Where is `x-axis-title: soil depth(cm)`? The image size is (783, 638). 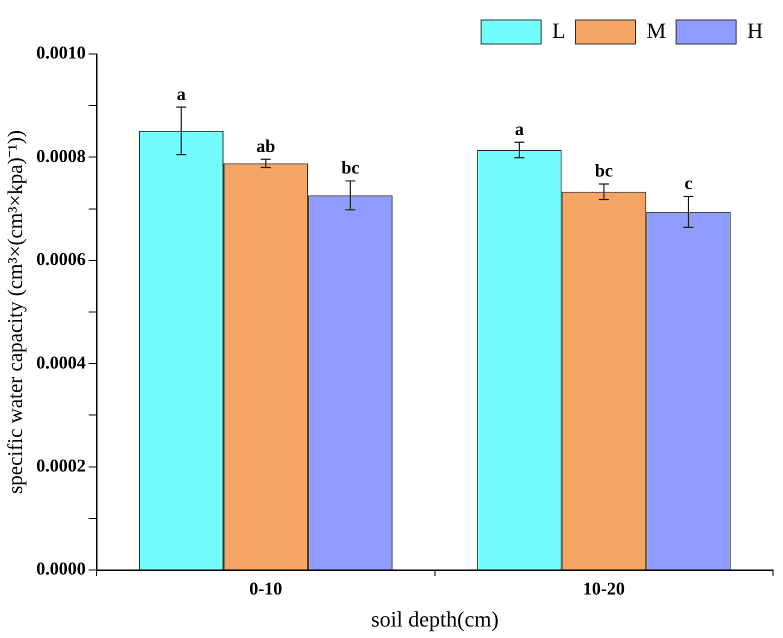 x-axis-title: soil depth(cm) is located at coordinates (435, 619).